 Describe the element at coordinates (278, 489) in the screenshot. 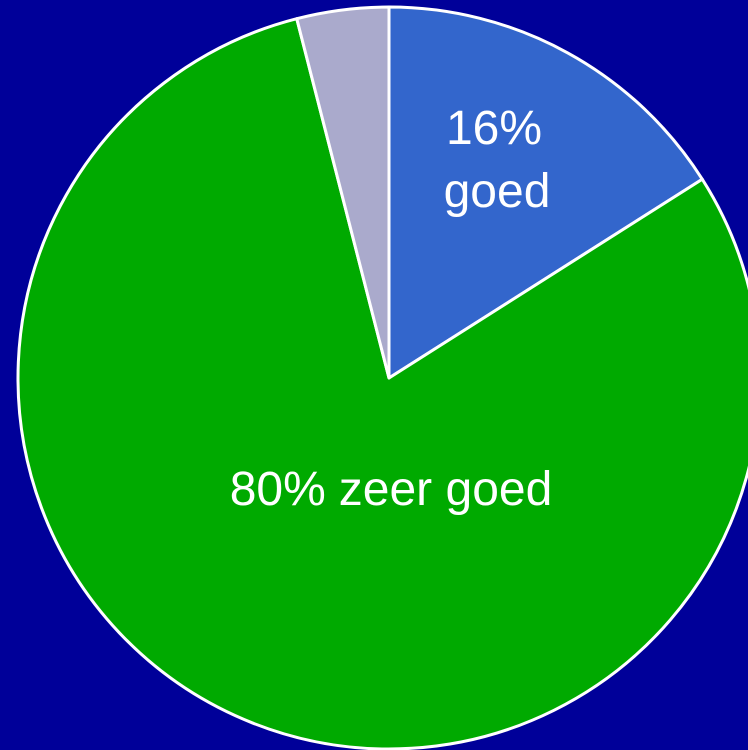

I see `value-label: 80%` at that location.